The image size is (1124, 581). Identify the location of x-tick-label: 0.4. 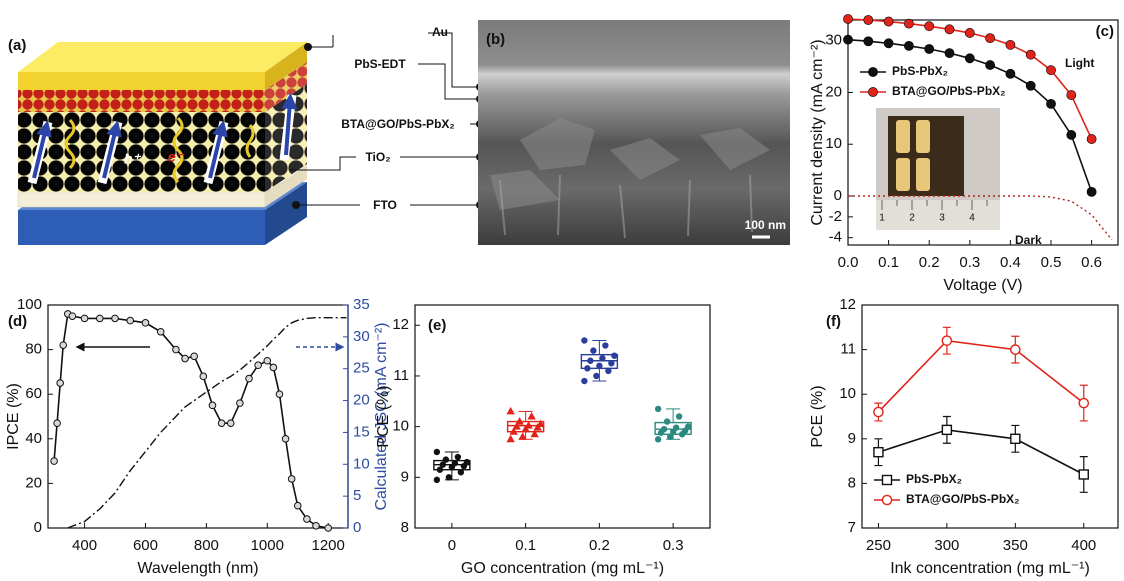
(1010, 262).